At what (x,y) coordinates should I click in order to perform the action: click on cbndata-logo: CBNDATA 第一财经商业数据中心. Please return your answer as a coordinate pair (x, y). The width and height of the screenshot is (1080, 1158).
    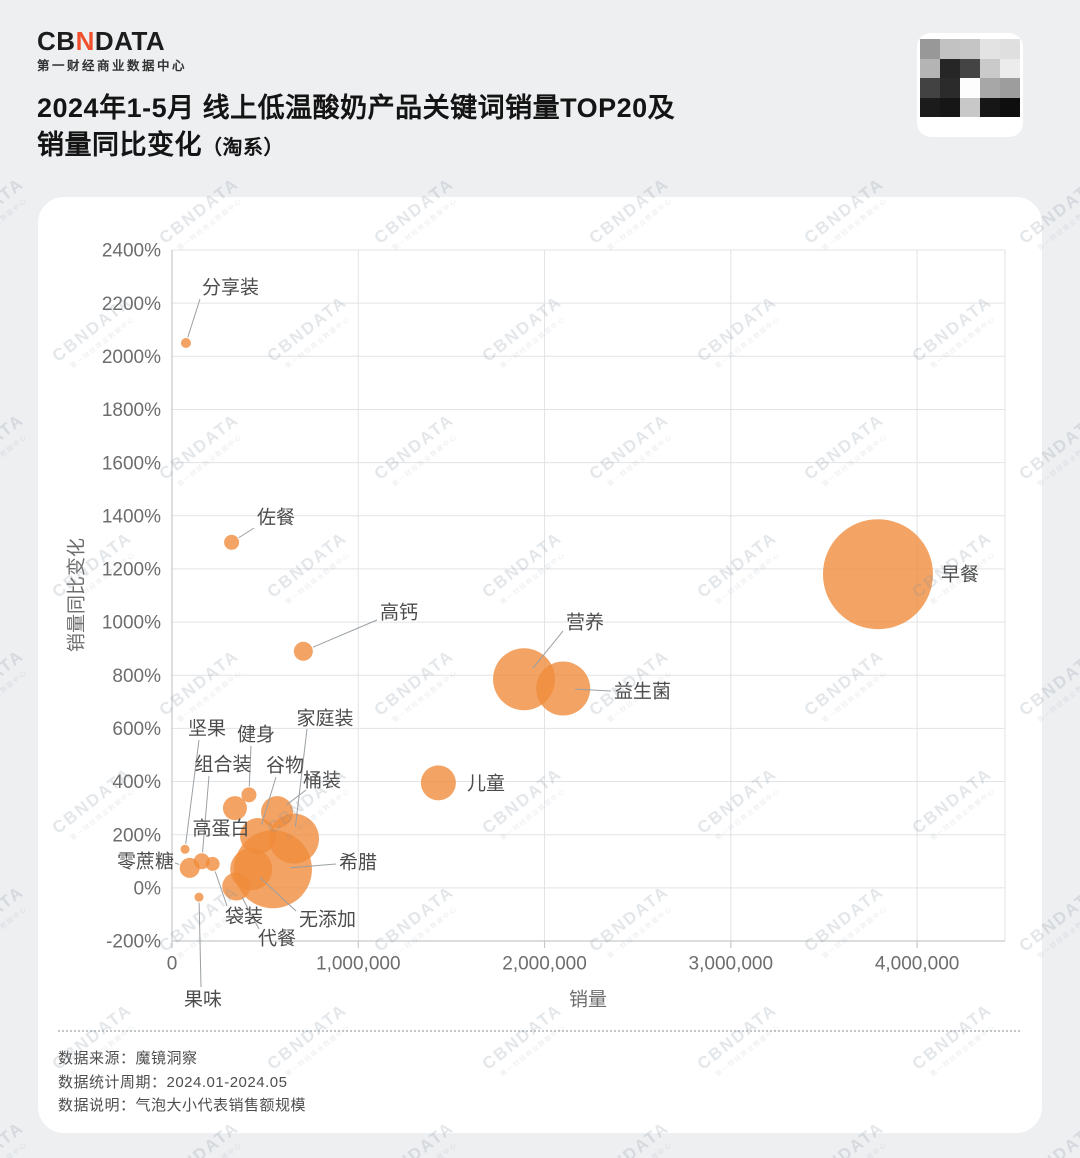
    Looking at the image, I should click on (112, 50).